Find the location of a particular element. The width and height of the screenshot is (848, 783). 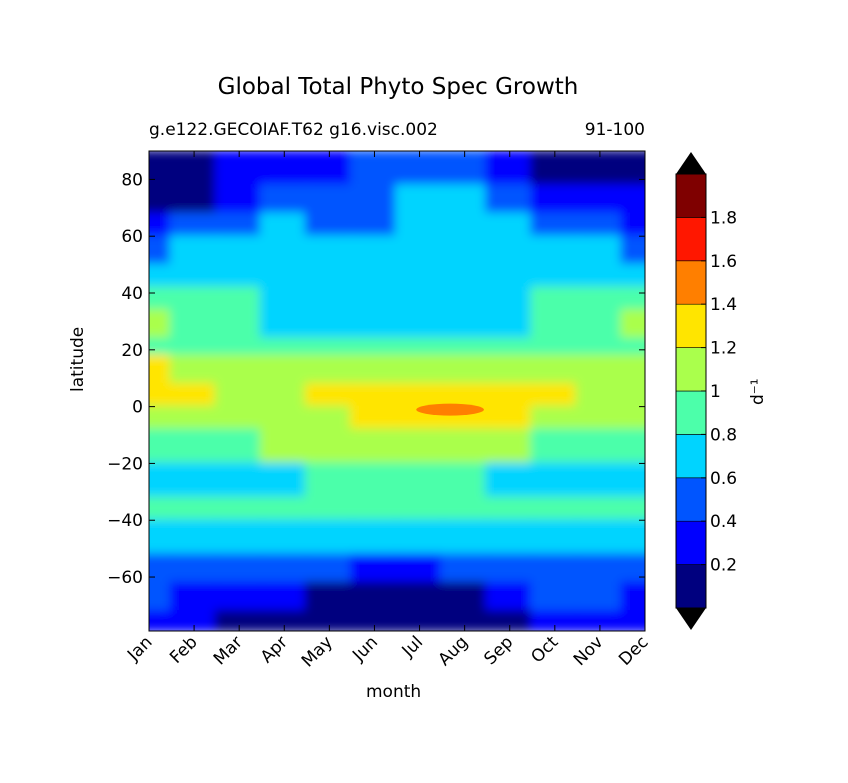

y-tick-label: −60 is located at coordinates (125, 578).